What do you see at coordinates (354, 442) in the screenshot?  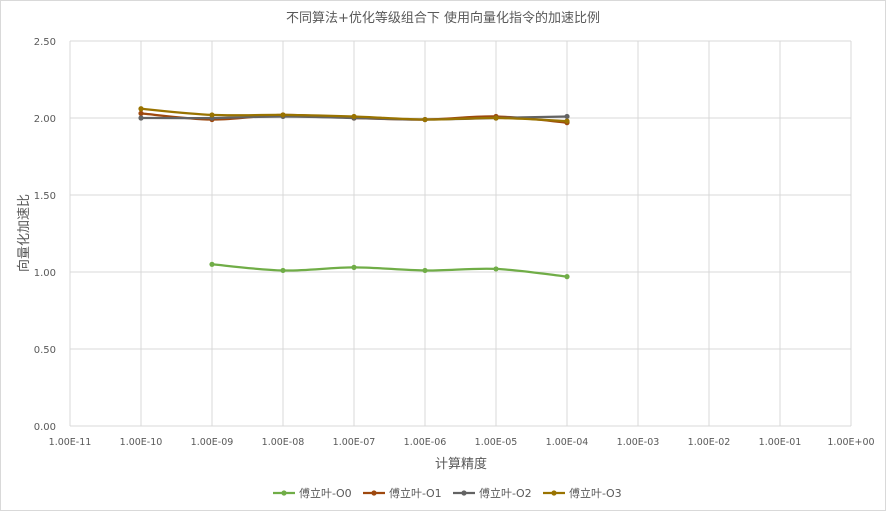 I see `x-tick-label: 1.00E-07` at bounding box center [354, 442].